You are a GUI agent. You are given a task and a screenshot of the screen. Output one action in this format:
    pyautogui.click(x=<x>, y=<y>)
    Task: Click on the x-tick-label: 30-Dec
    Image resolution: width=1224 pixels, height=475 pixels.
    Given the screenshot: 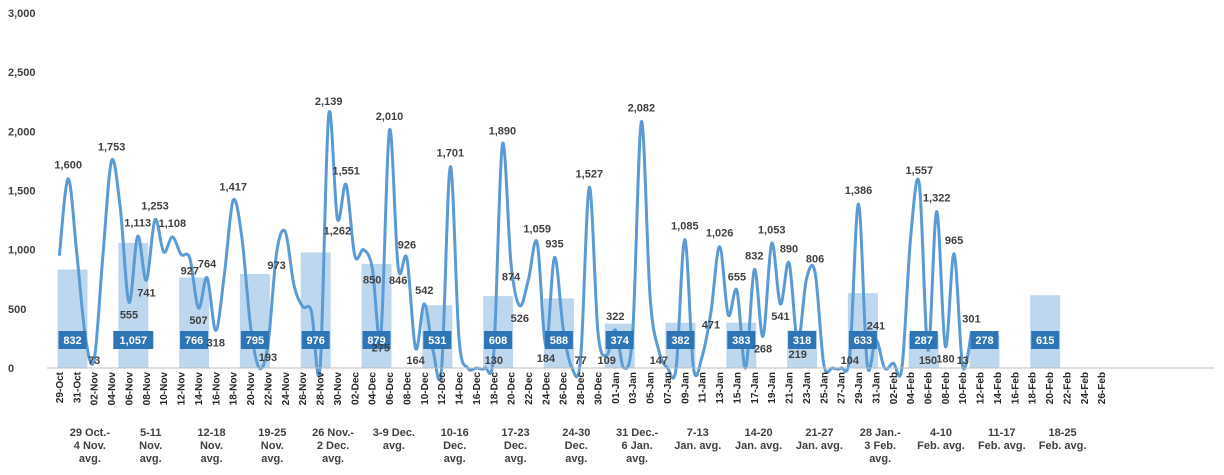 What is the action you would take?
    pyautogui.click(x=599, y=388)
    